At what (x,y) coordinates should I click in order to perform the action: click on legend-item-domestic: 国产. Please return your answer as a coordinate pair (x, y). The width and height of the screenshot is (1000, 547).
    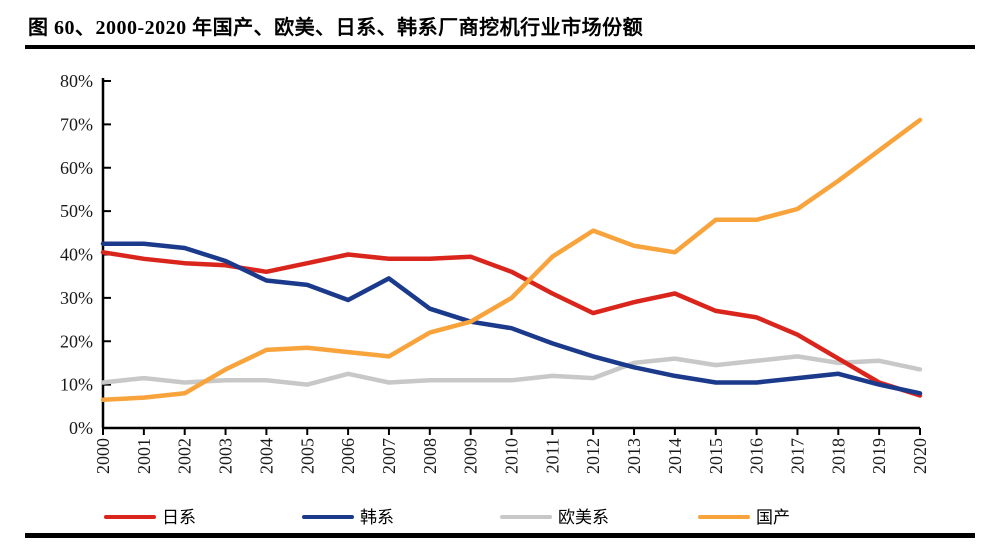
    Looking at the image, I should click on (797, 517).